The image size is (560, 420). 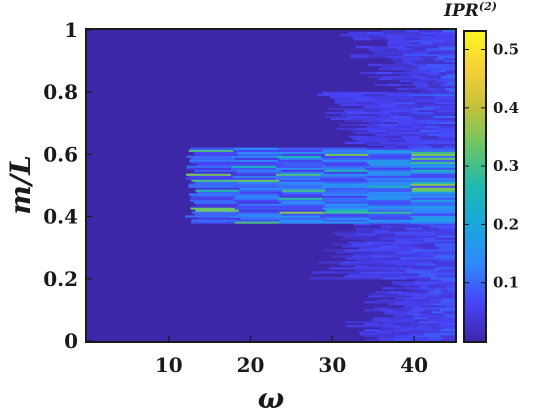 I want to click on x-tick-label: 10, so click(x=169, y=365).